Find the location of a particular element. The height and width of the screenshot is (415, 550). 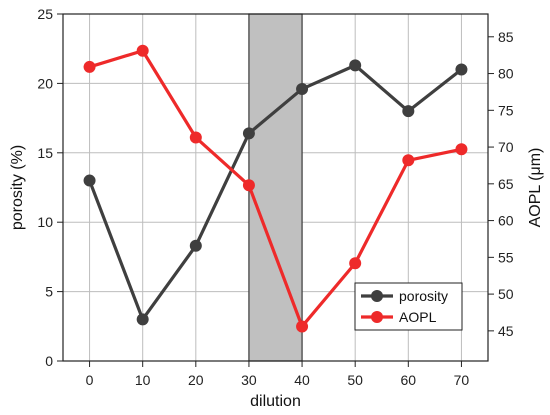

legend: porosity AOPL is located at coordinates (408, 306).